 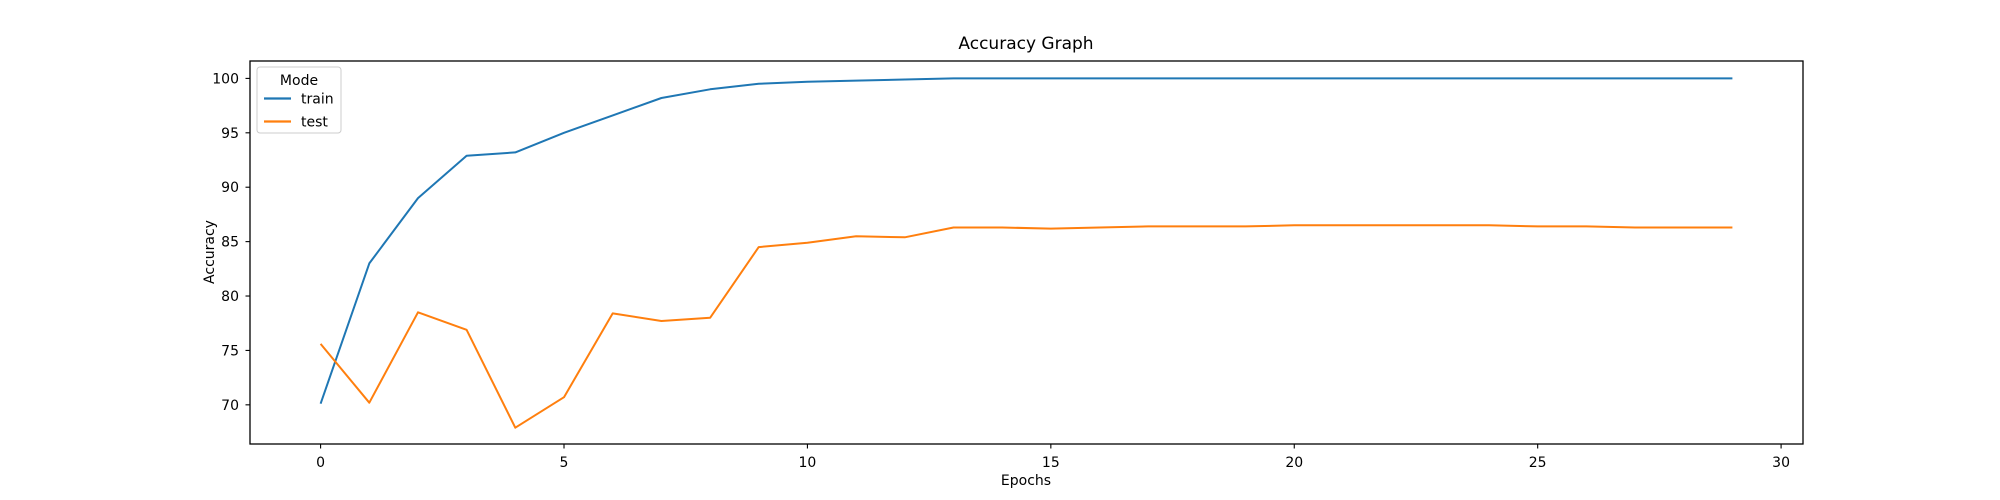 I want to click on y-axis-label: Accuracy, so click(x=210, y=252).